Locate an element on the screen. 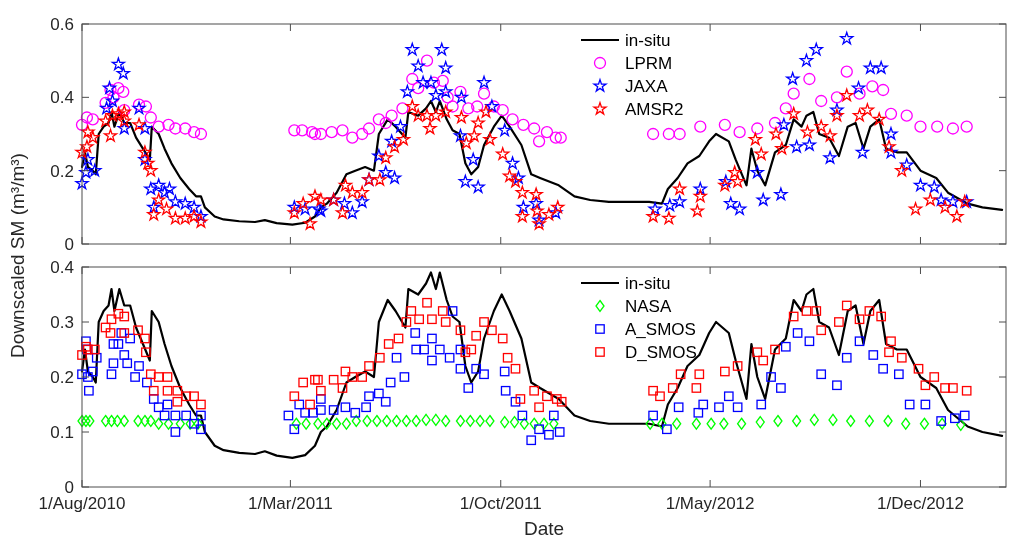 This screenshot has height=547, width=1009. x-tick-label: 1/May/2012 is located at coordinates (710, 503).